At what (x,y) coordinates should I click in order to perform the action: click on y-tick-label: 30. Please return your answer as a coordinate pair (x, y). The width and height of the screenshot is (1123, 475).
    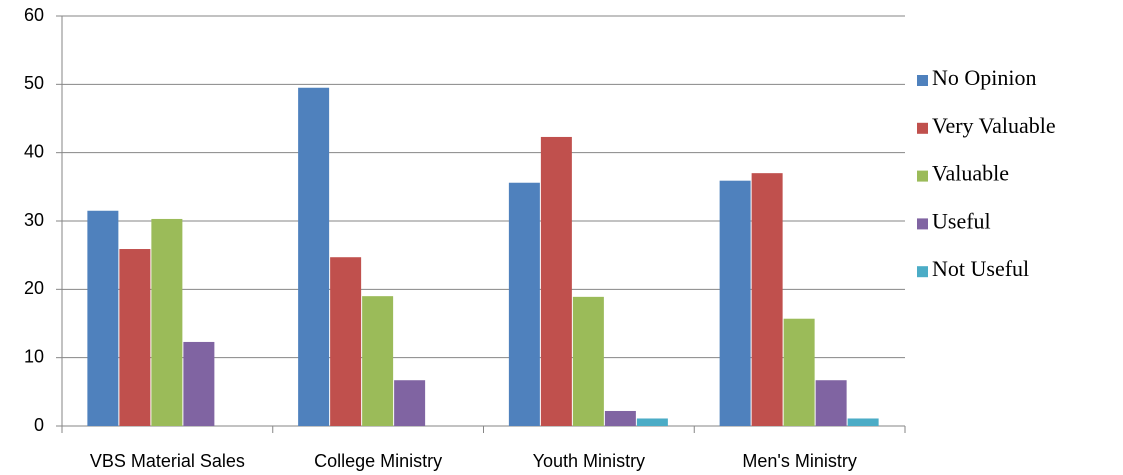
    Looking at the image, I should click on (34, 220).